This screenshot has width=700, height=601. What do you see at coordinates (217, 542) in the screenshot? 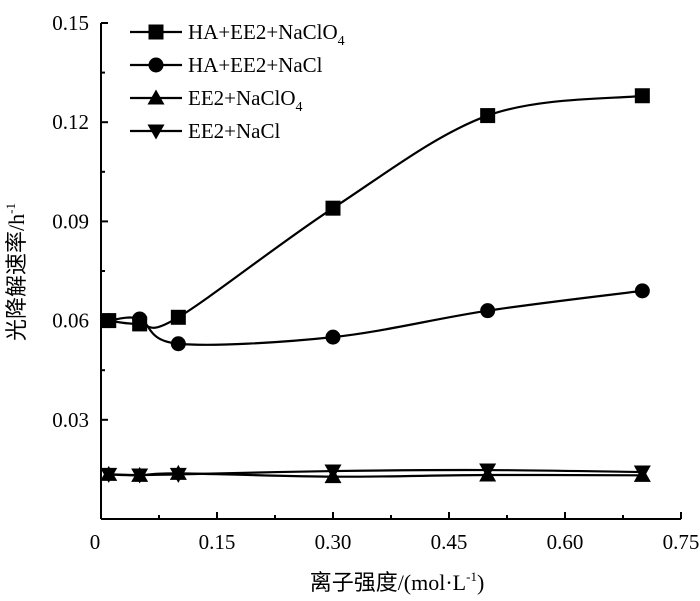
I see `x-tick-label: 0.15` at bounding box center [217, 542].